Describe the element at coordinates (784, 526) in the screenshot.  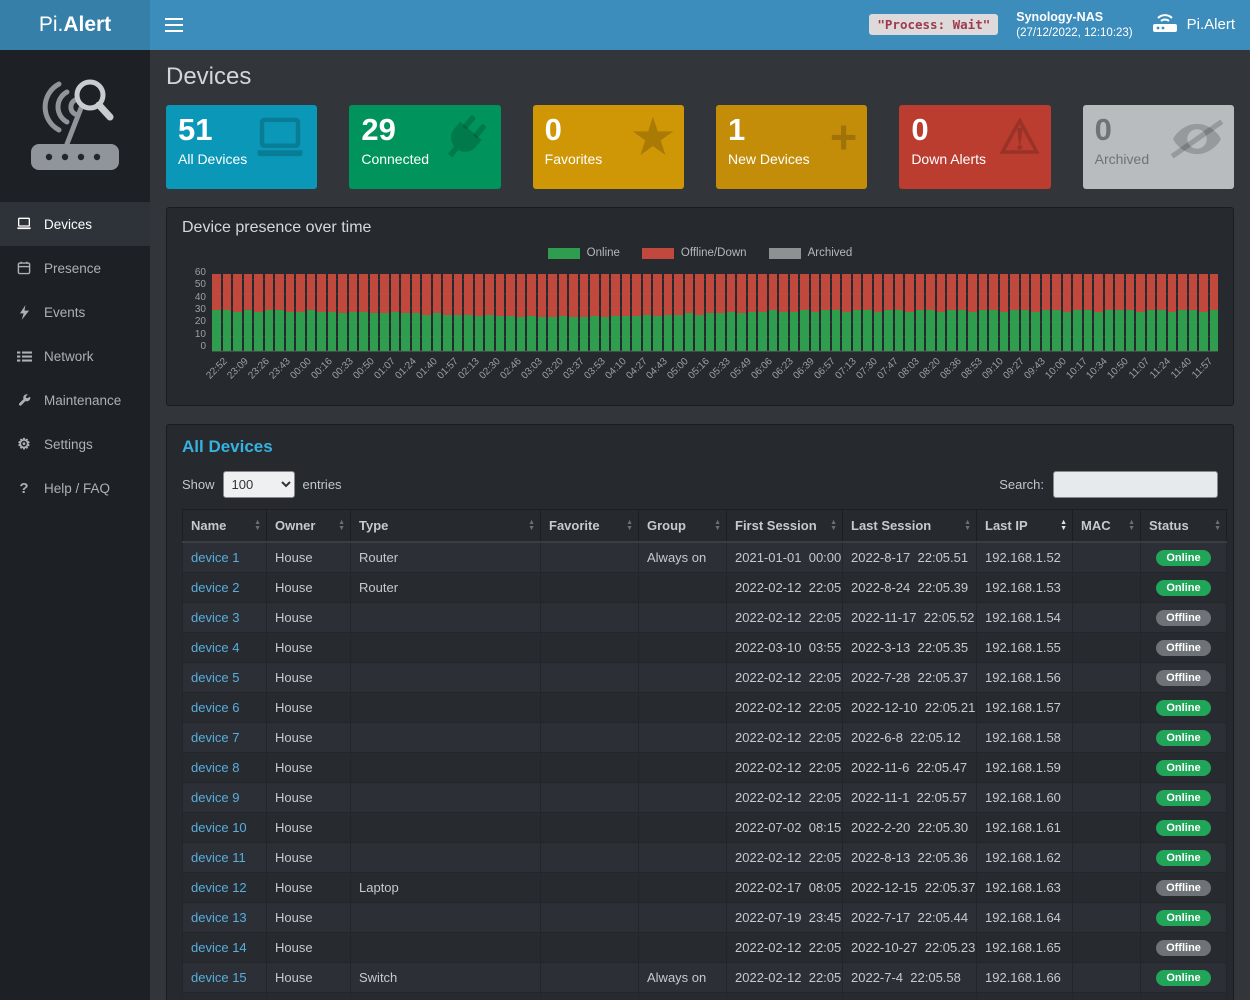
I see `column-header-first_session: First Session ▲ ▼` at that location.